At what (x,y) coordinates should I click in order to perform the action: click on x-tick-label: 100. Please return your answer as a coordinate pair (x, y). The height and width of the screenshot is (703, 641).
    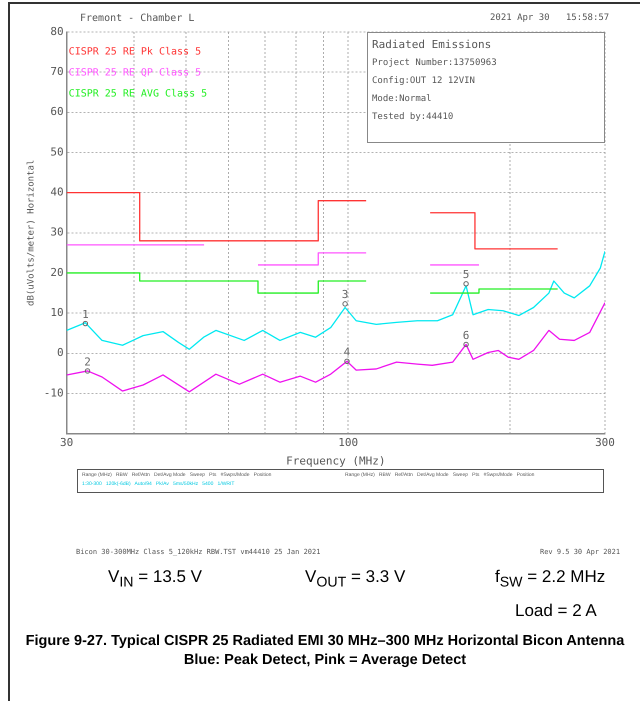
    Looking at the image, I should click on (348, 443).